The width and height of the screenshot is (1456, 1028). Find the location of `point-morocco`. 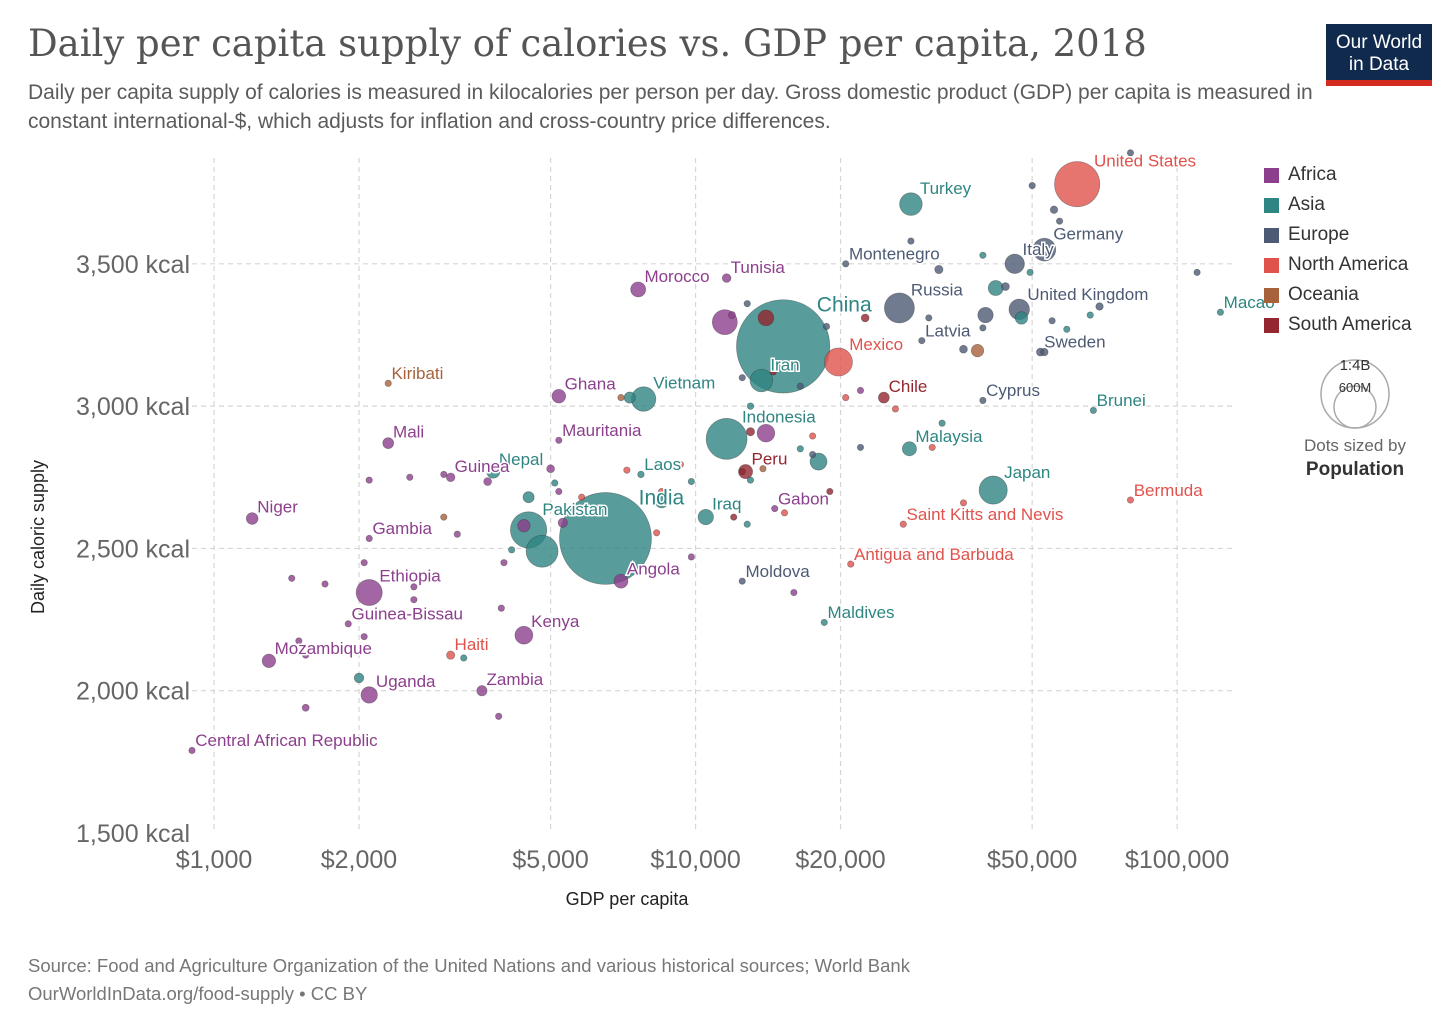

point-morocco is located at coordinates (638, 289).